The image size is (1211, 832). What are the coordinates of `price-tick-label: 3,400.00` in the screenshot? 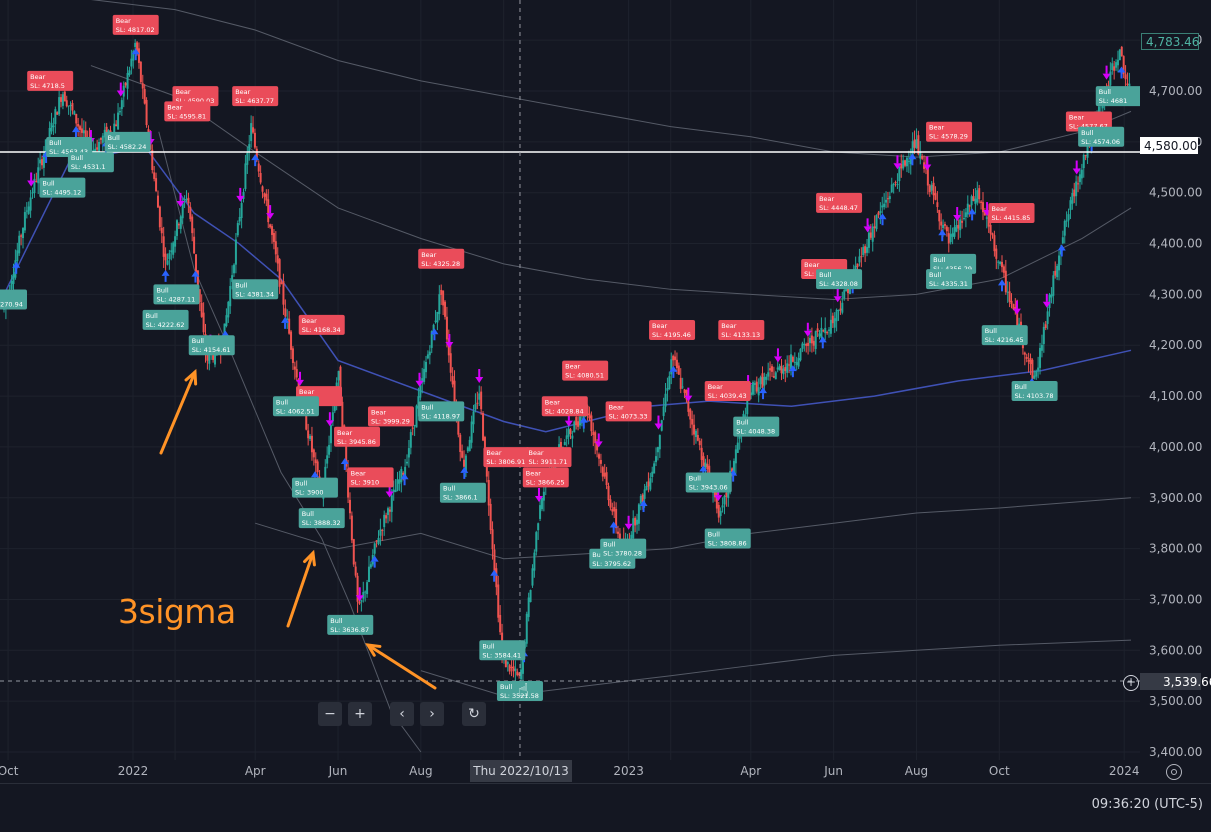 It's located at (1175, 752).